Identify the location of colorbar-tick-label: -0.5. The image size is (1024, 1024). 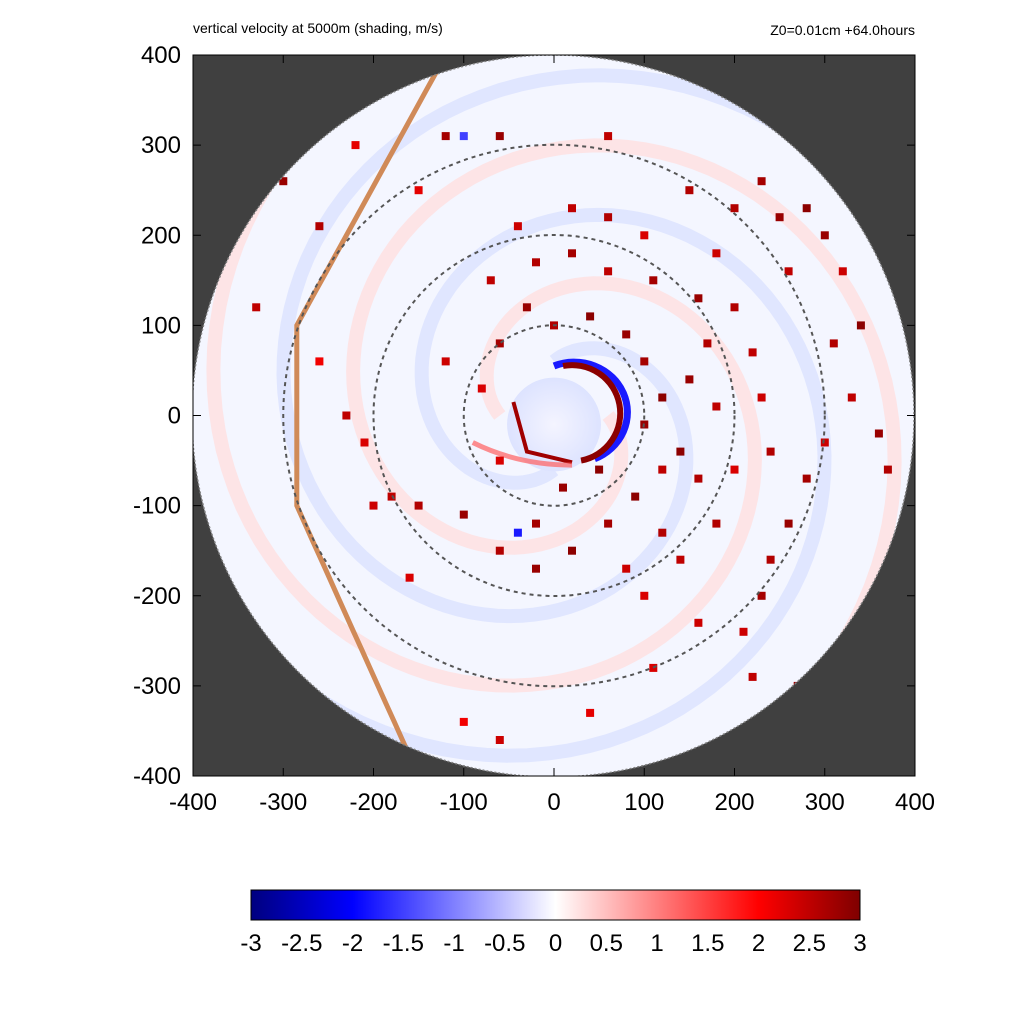
(504, 943).